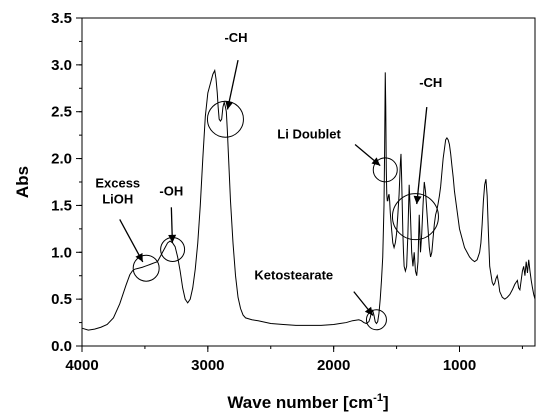 The image size is (543, 419). I want to click on annotation-label: LiOH, so click(117, 198).